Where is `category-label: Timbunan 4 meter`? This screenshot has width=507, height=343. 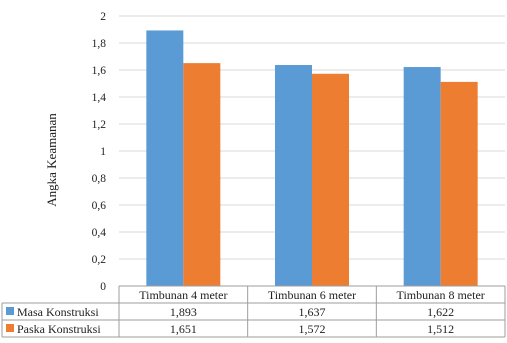
category-label: Timbunan 4 meter is located at coordinates (183, 295).